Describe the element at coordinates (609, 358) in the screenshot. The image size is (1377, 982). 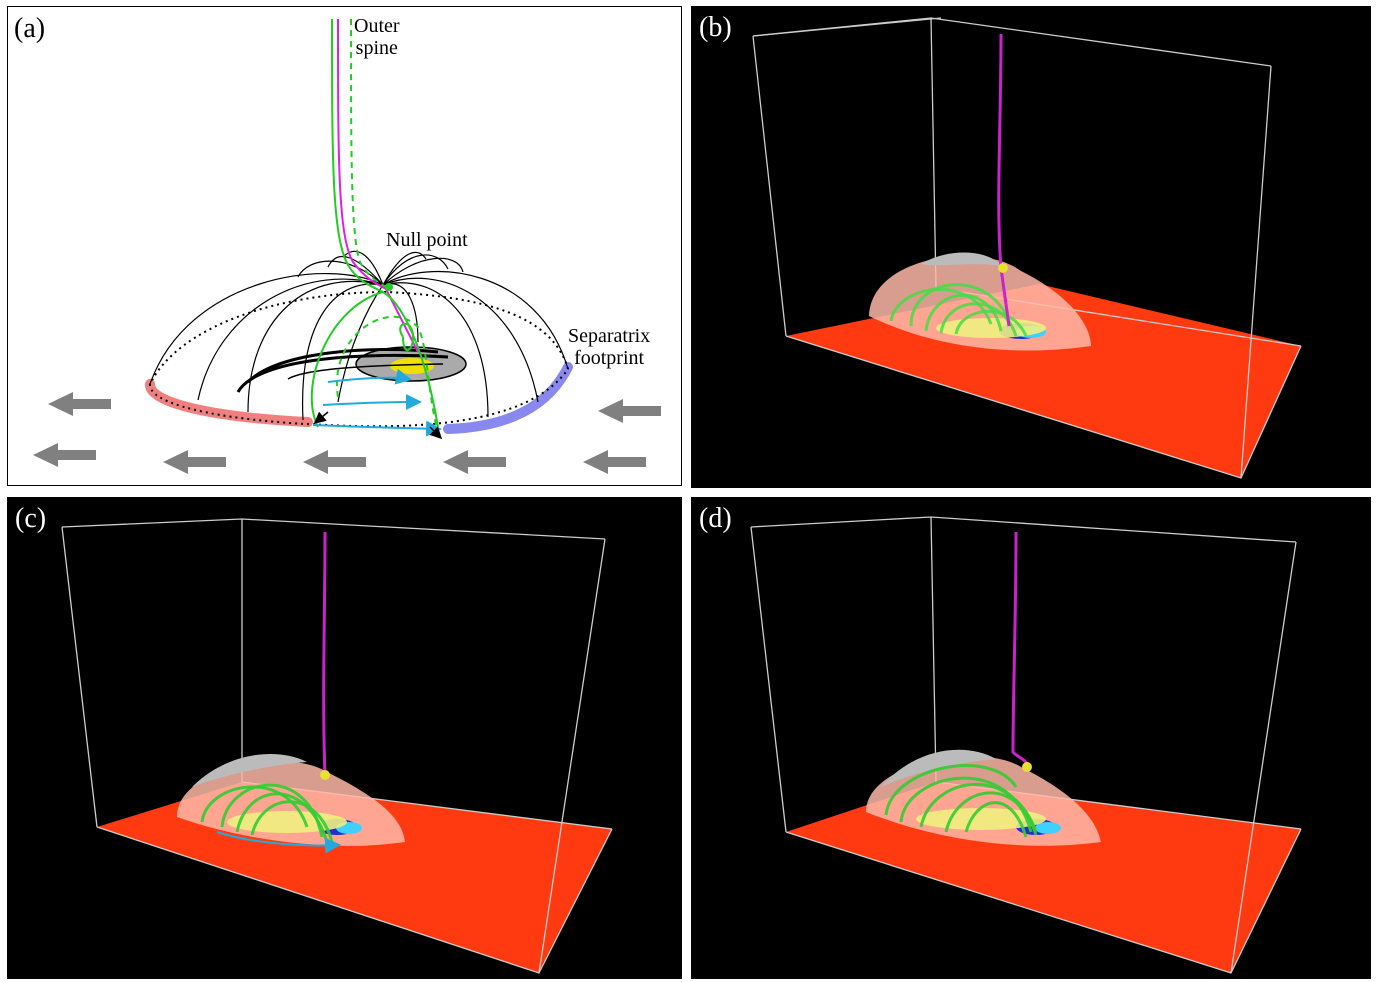
I see `separatrix-label-line2: footprint` at that location.